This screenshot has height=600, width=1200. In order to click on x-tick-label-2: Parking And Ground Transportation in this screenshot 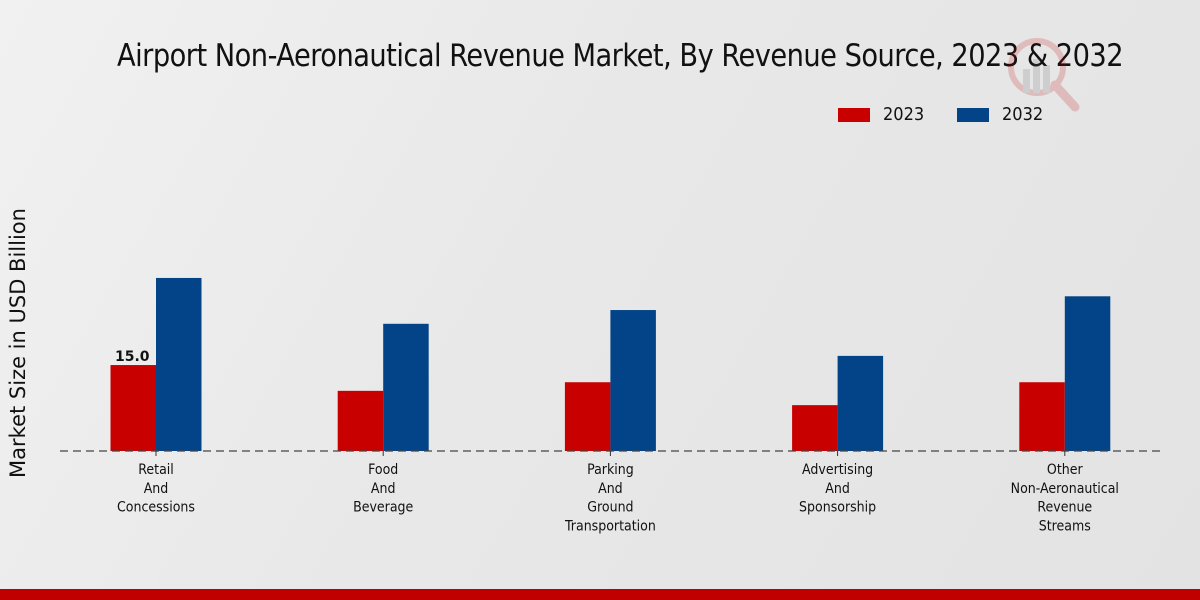, I will do `click(610, 498)`.